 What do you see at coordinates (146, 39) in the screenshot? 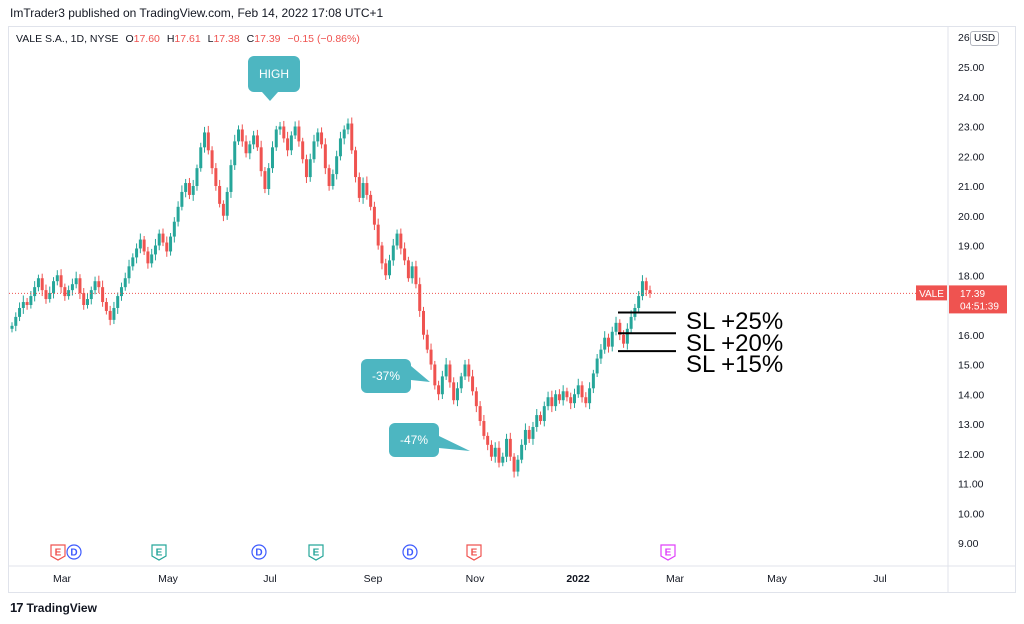
I see `open-value: 17.60` at bounding box center [146, 39].